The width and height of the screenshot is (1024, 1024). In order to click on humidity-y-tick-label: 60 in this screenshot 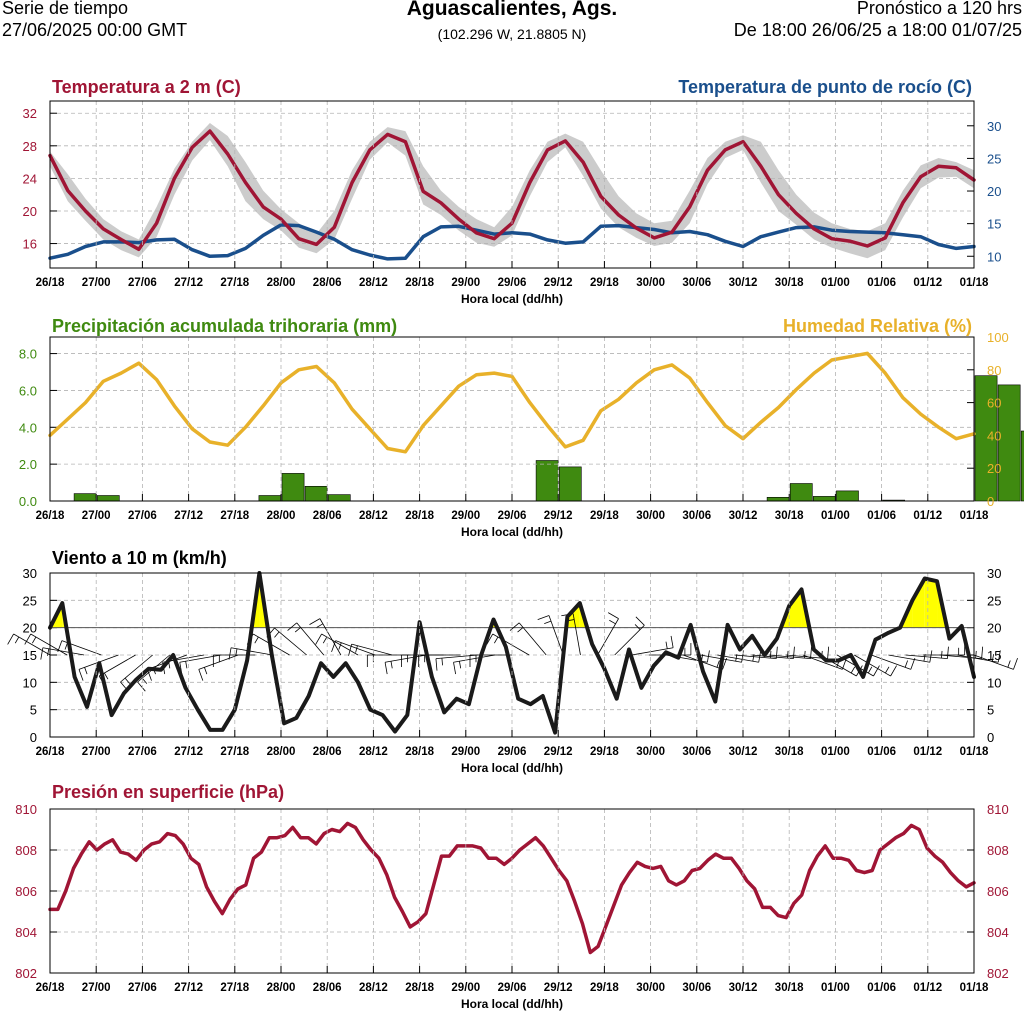, I will do `click(994, 403)`.